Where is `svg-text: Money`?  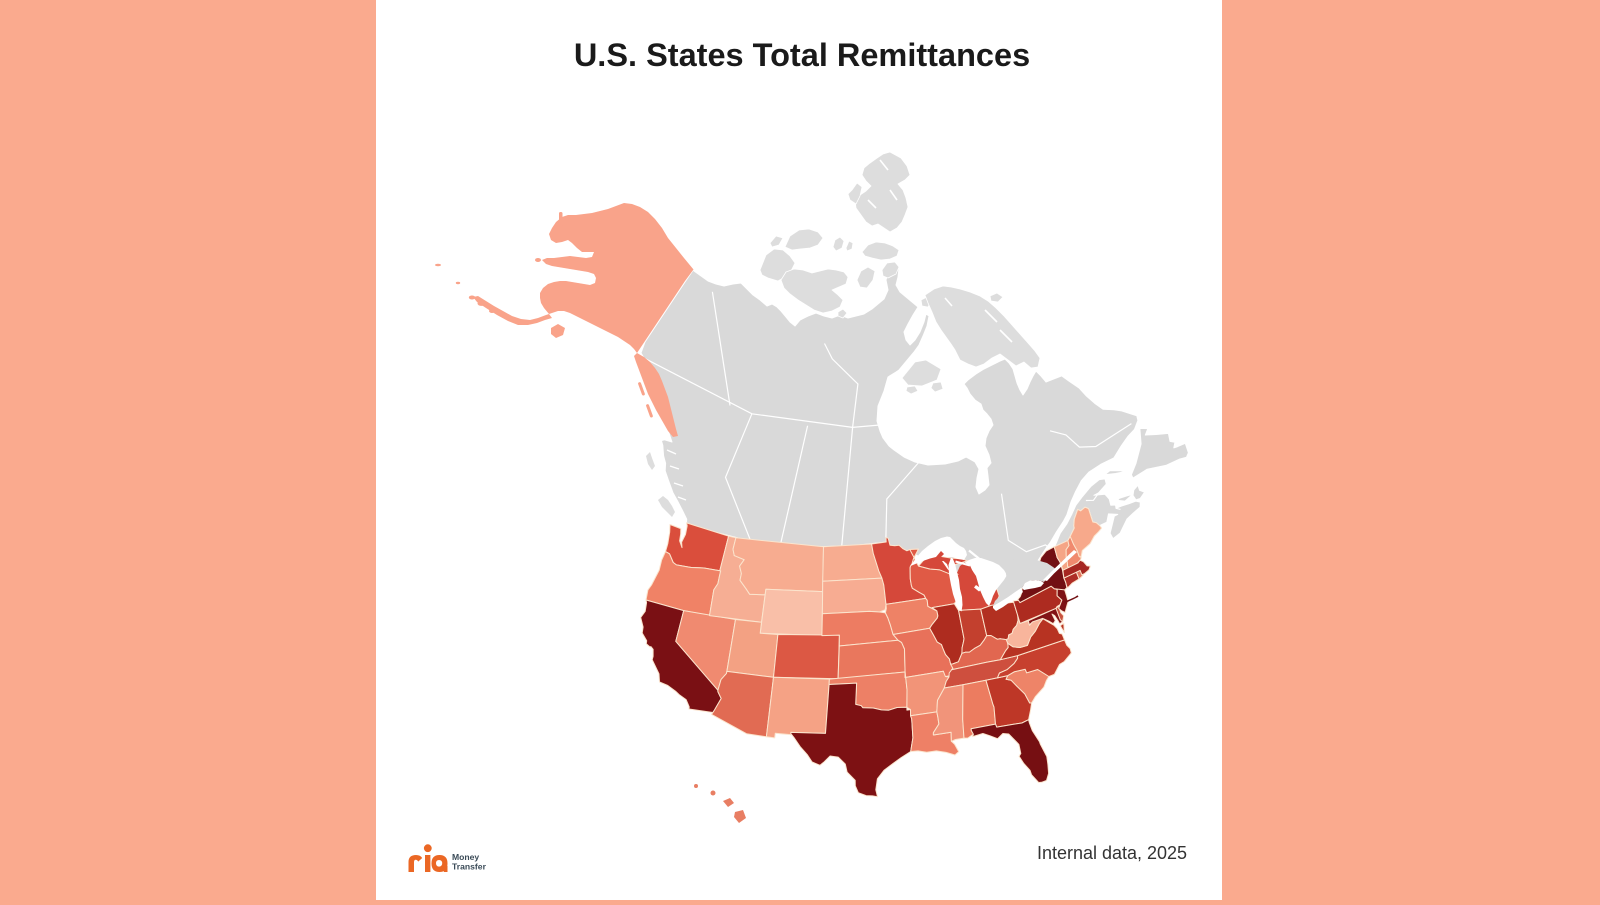 svg-text: Money is located at coordinates (465, 857).